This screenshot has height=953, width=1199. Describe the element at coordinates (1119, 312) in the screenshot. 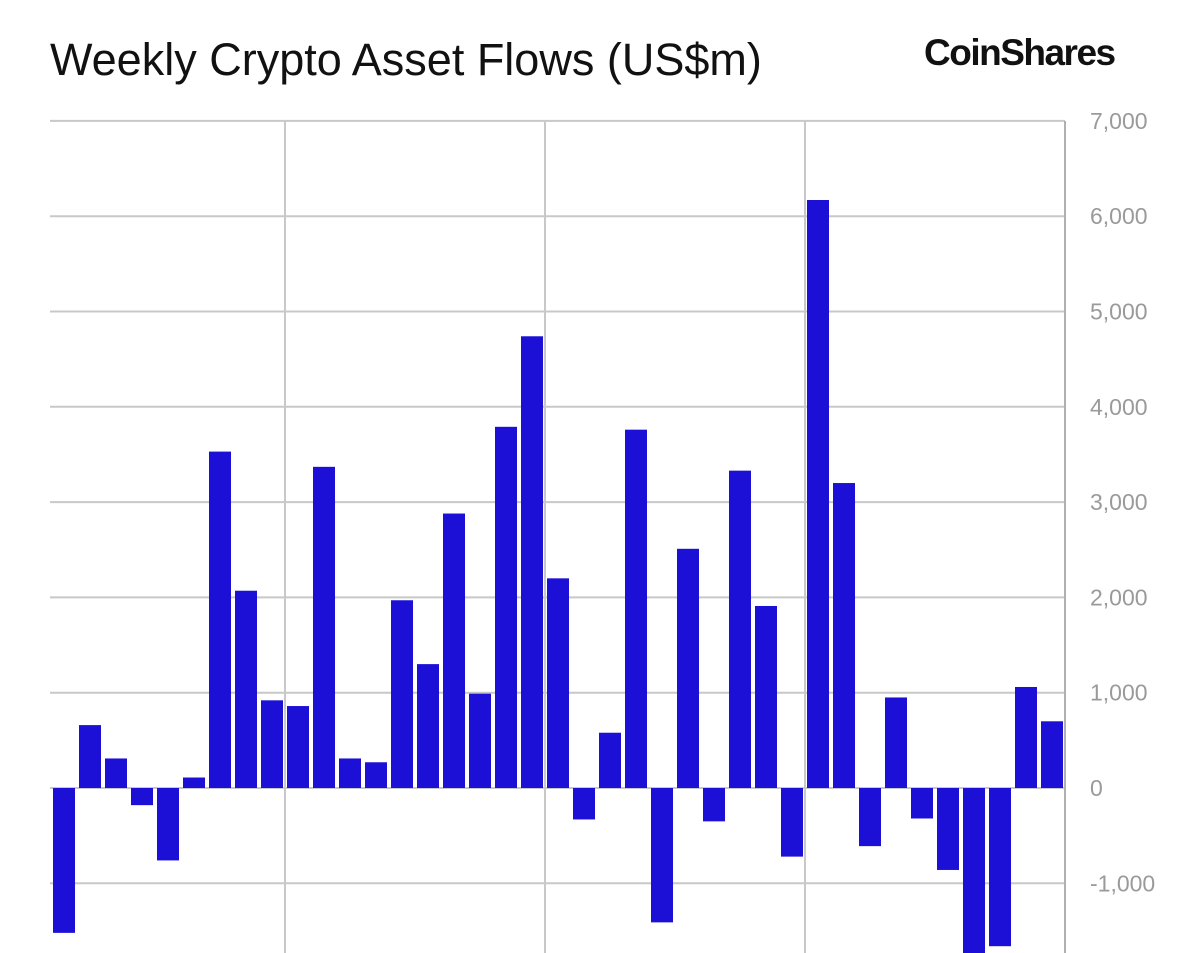

I see `y-tick-label: 5,000` at that location.